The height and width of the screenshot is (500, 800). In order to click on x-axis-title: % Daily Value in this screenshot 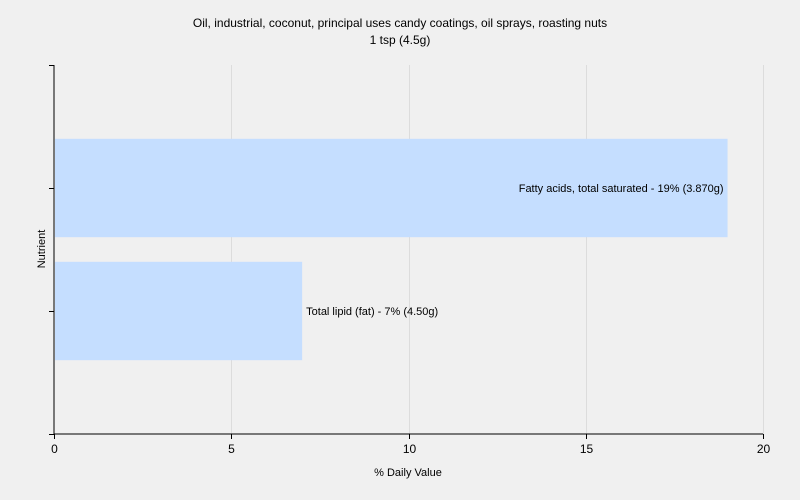, I will do `click(408, 473)`.